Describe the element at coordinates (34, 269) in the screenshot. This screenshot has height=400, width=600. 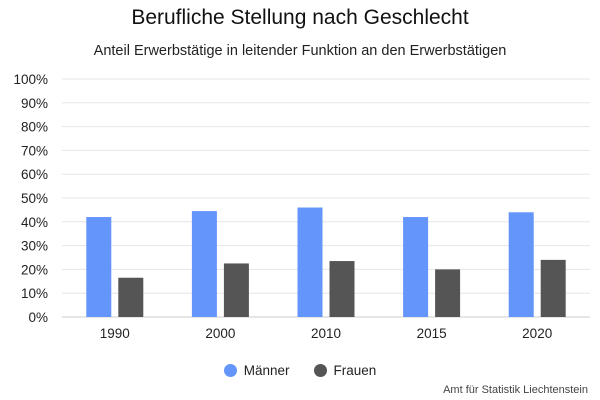
I see `y-tick-label: 20%` at that location.